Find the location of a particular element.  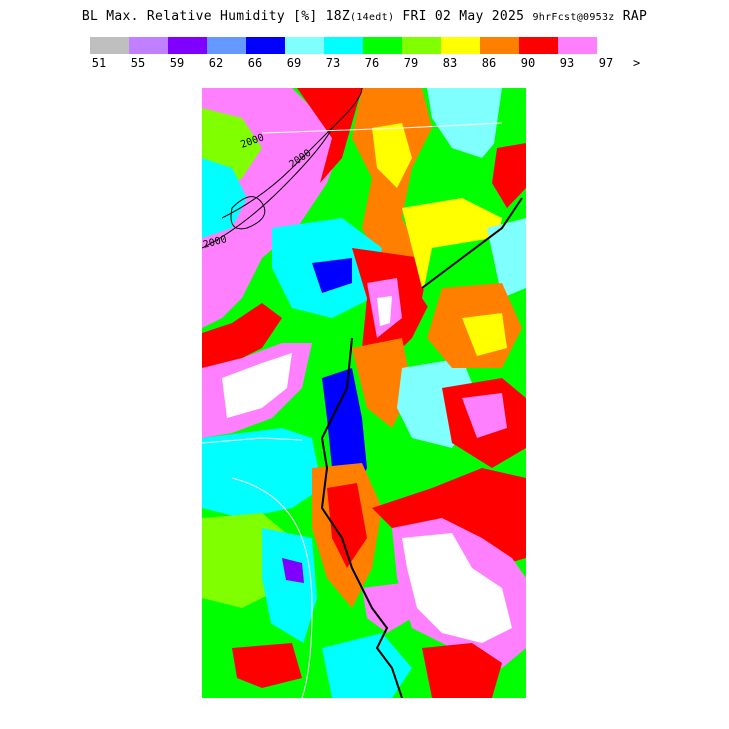

legend-tick-label: 62 is located at coordinates (216, 63).